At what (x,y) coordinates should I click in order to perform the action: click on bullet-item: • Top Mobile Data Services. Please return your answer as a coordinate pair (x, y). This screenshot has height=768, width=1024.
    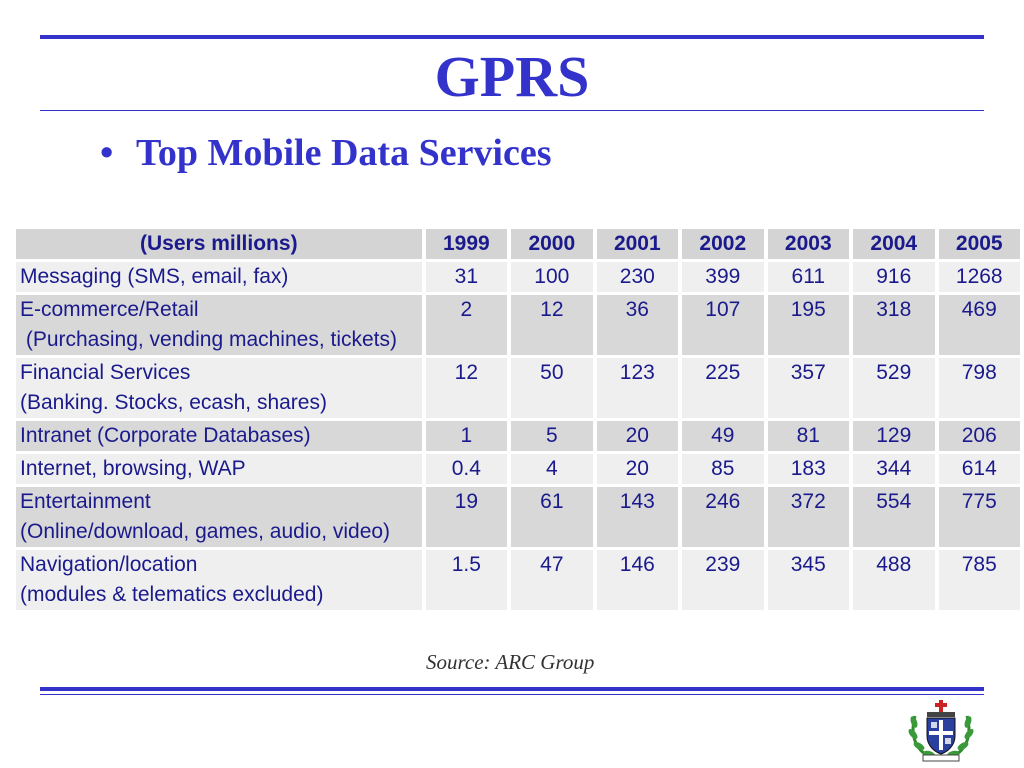
    Looking at the image, I should click on (326, 153).